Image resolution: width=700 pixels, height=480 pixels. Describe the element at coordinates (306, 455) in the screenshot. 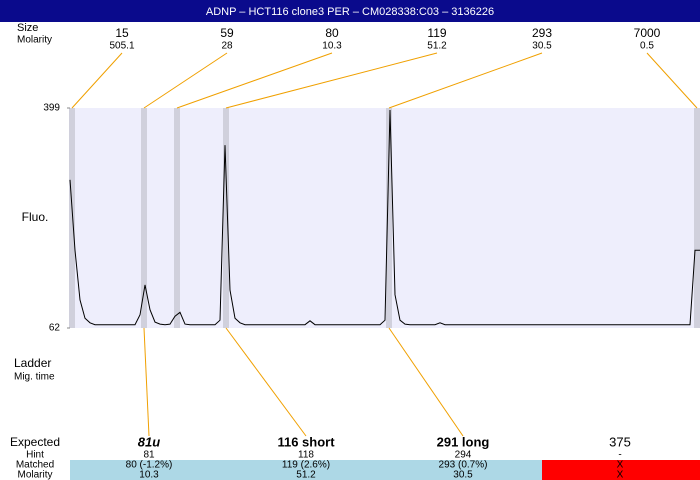

I see `hint: 118` at that location.